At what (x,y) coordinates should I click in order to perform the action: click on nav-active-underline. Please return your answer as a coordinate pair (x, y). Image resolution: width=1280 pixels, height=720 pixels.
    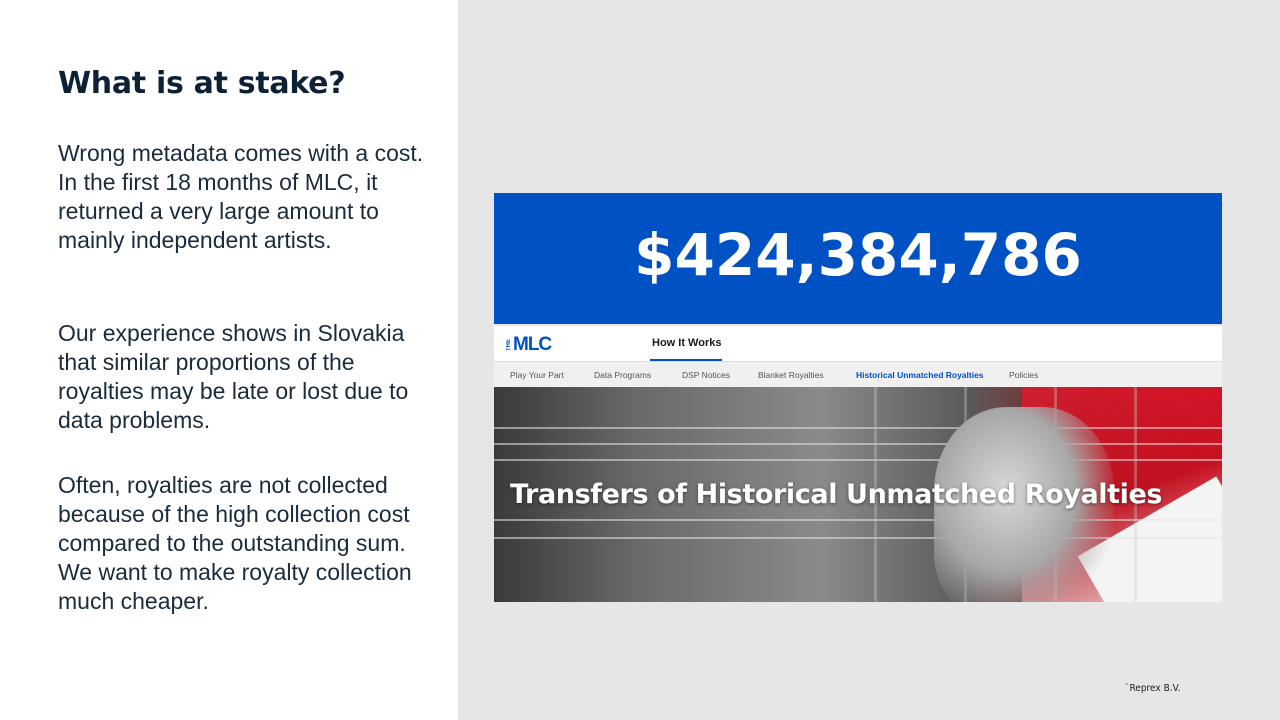
    Looking at the image, I should click on (686, 360).